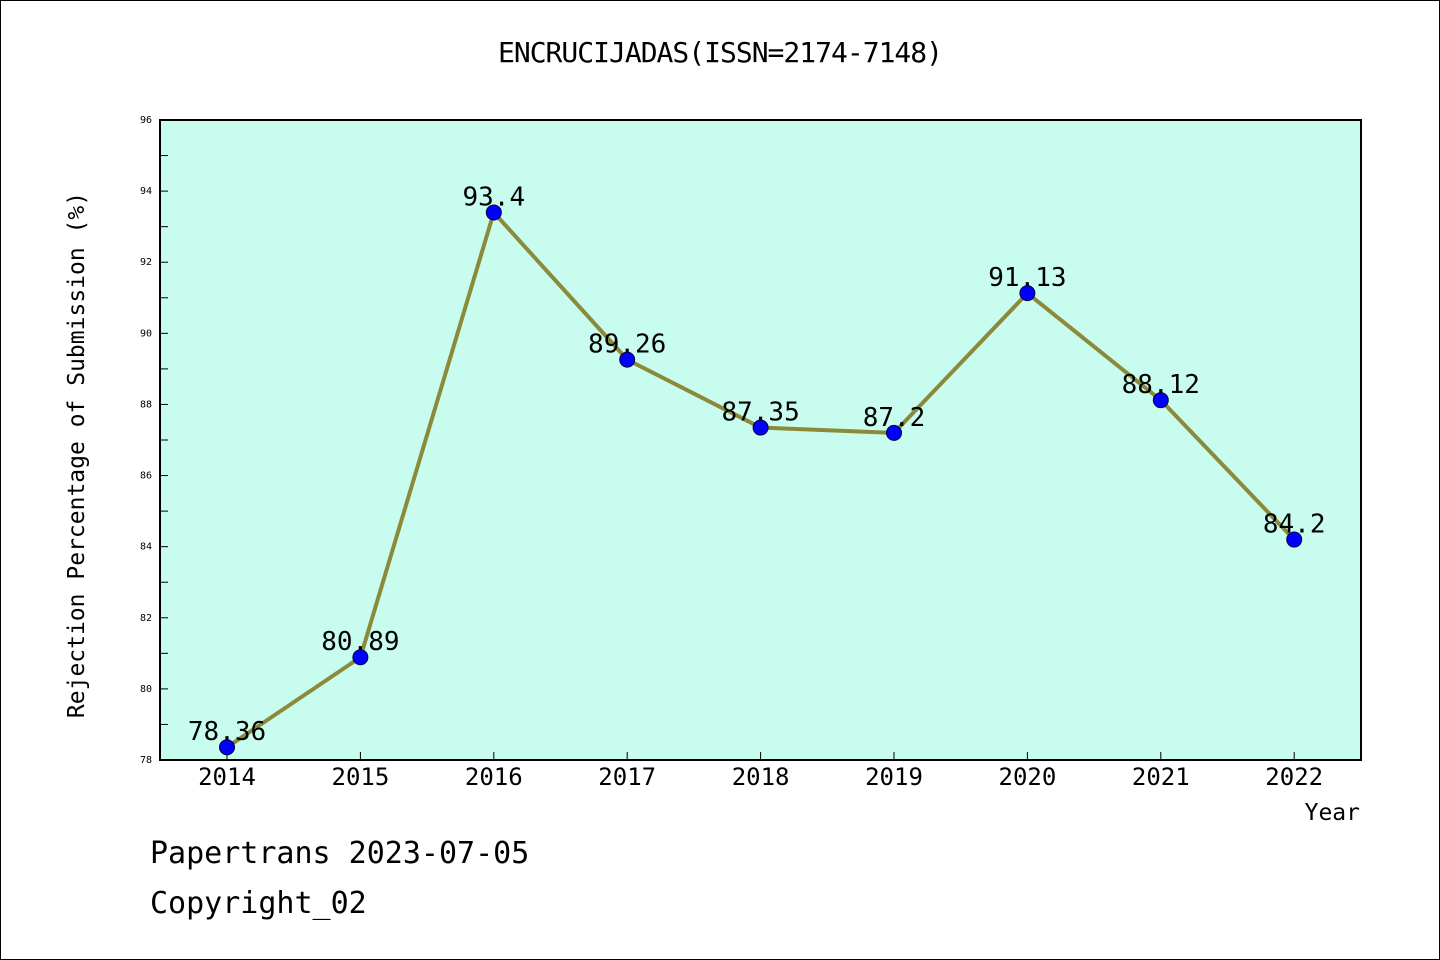 This screenshot has width=1440, height=960. What do you see at coordinates (627, 345) in the screenshot?
I see `data-label: 89.26` at bounding box center [627, 345].